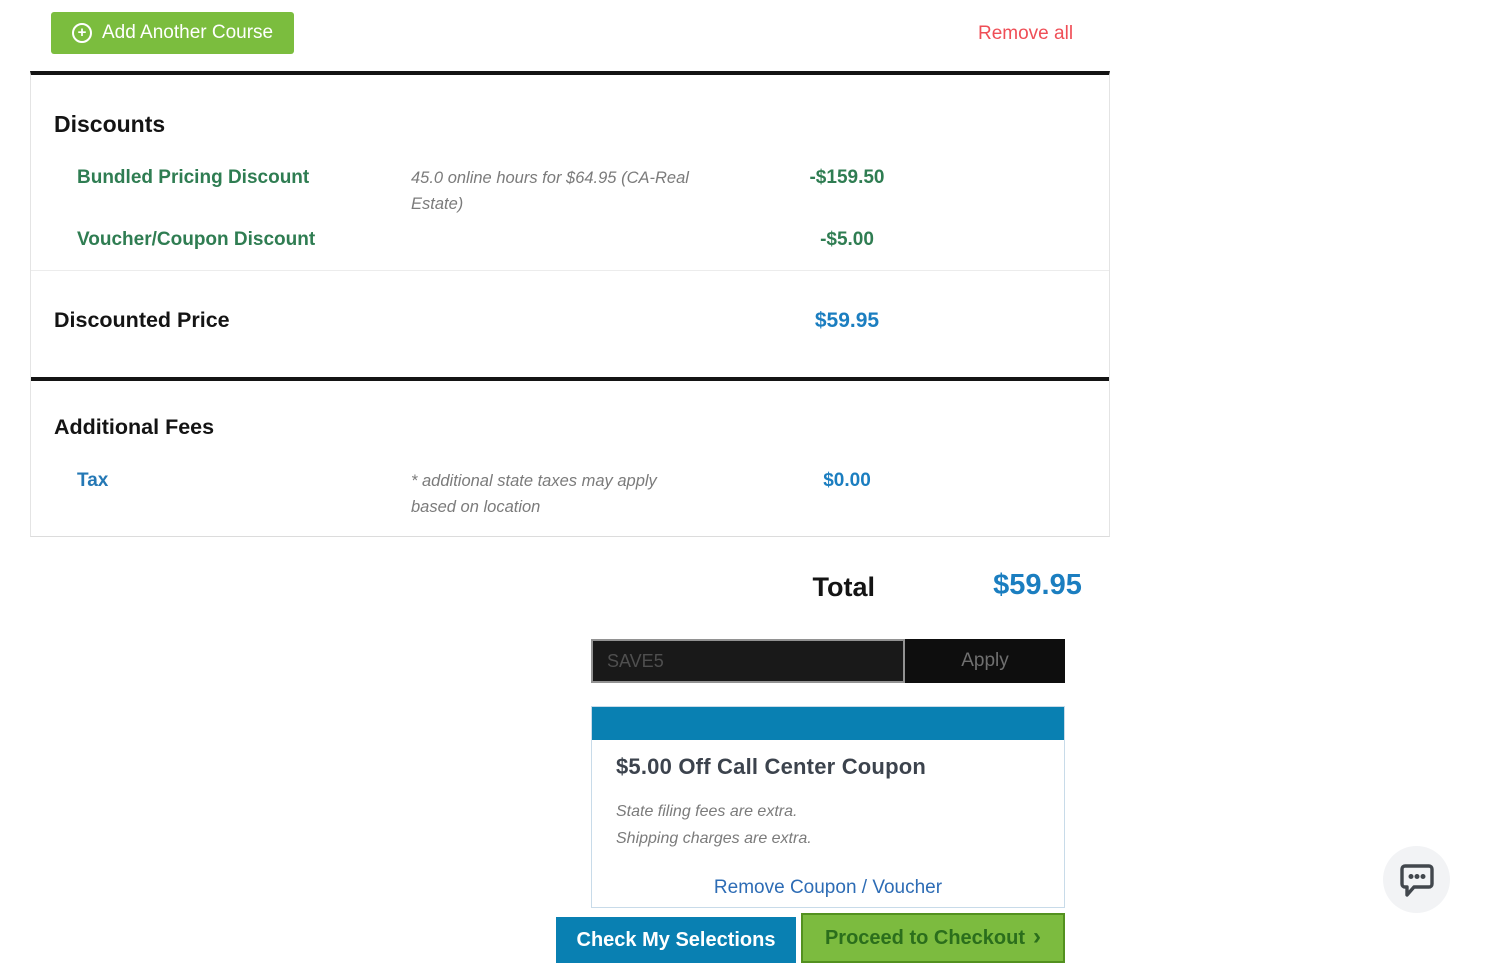 The height and width of the screenshot is (963, 1500). I want to click on total-amount: $59.95, so click(1037, 585).